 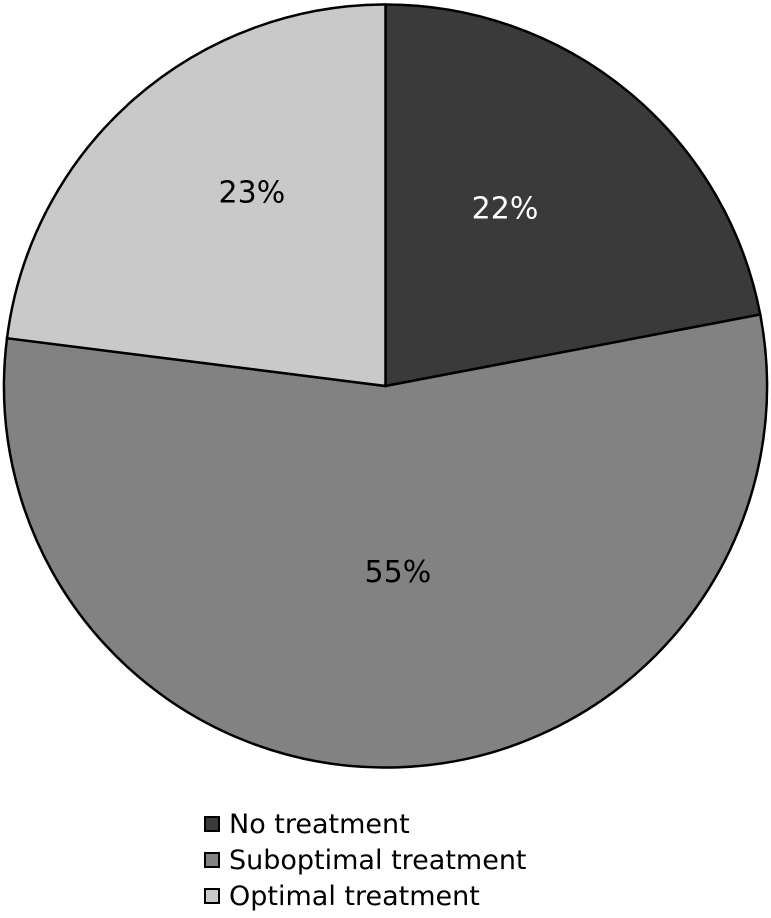 I want to click on legend-swatch-optimal-treatment, so click(x=212, y=896).